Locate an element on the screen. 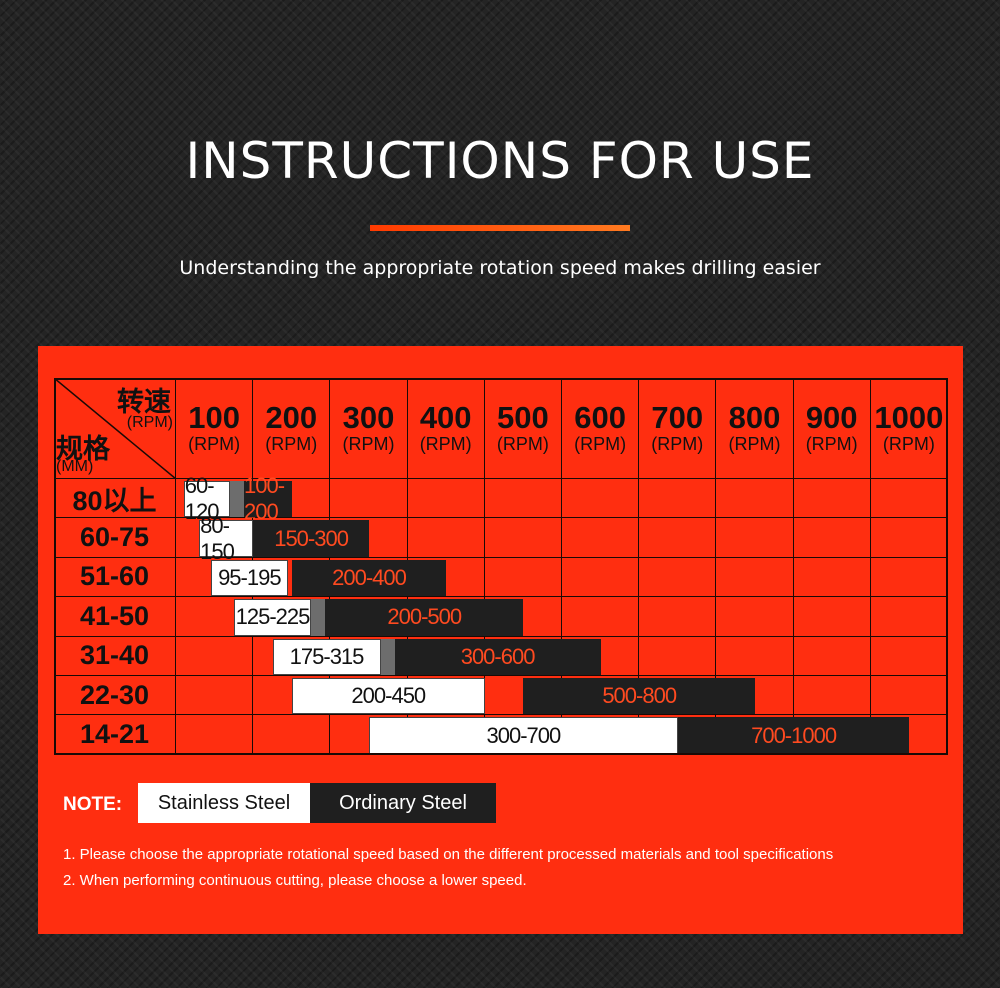  column-header-1000: 1000 (RPM) is located at coordinates (909, 428).